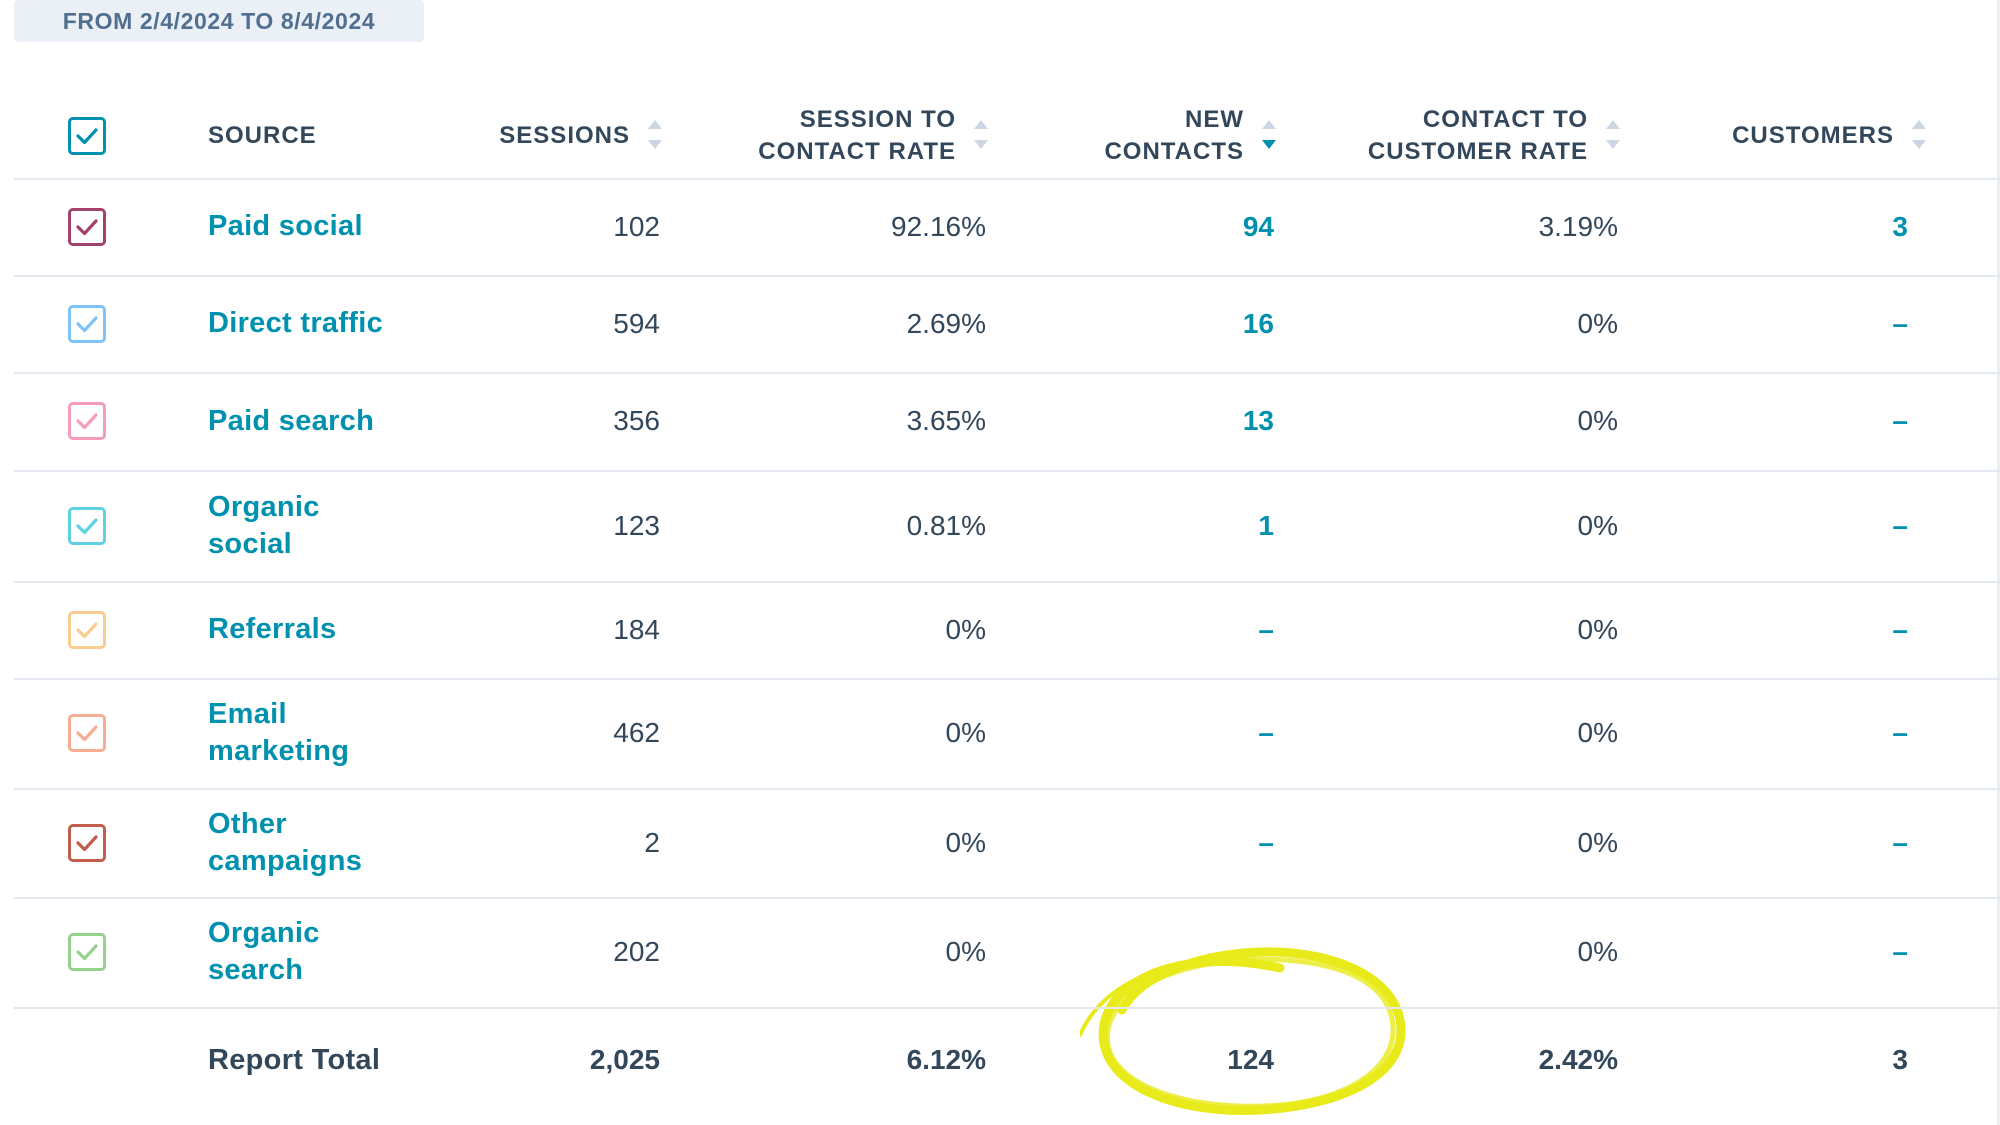 Image resolution: width=2000 pixels, height=1125 pixels. I want to click on total-customers: 3, so click(1900, 1059).